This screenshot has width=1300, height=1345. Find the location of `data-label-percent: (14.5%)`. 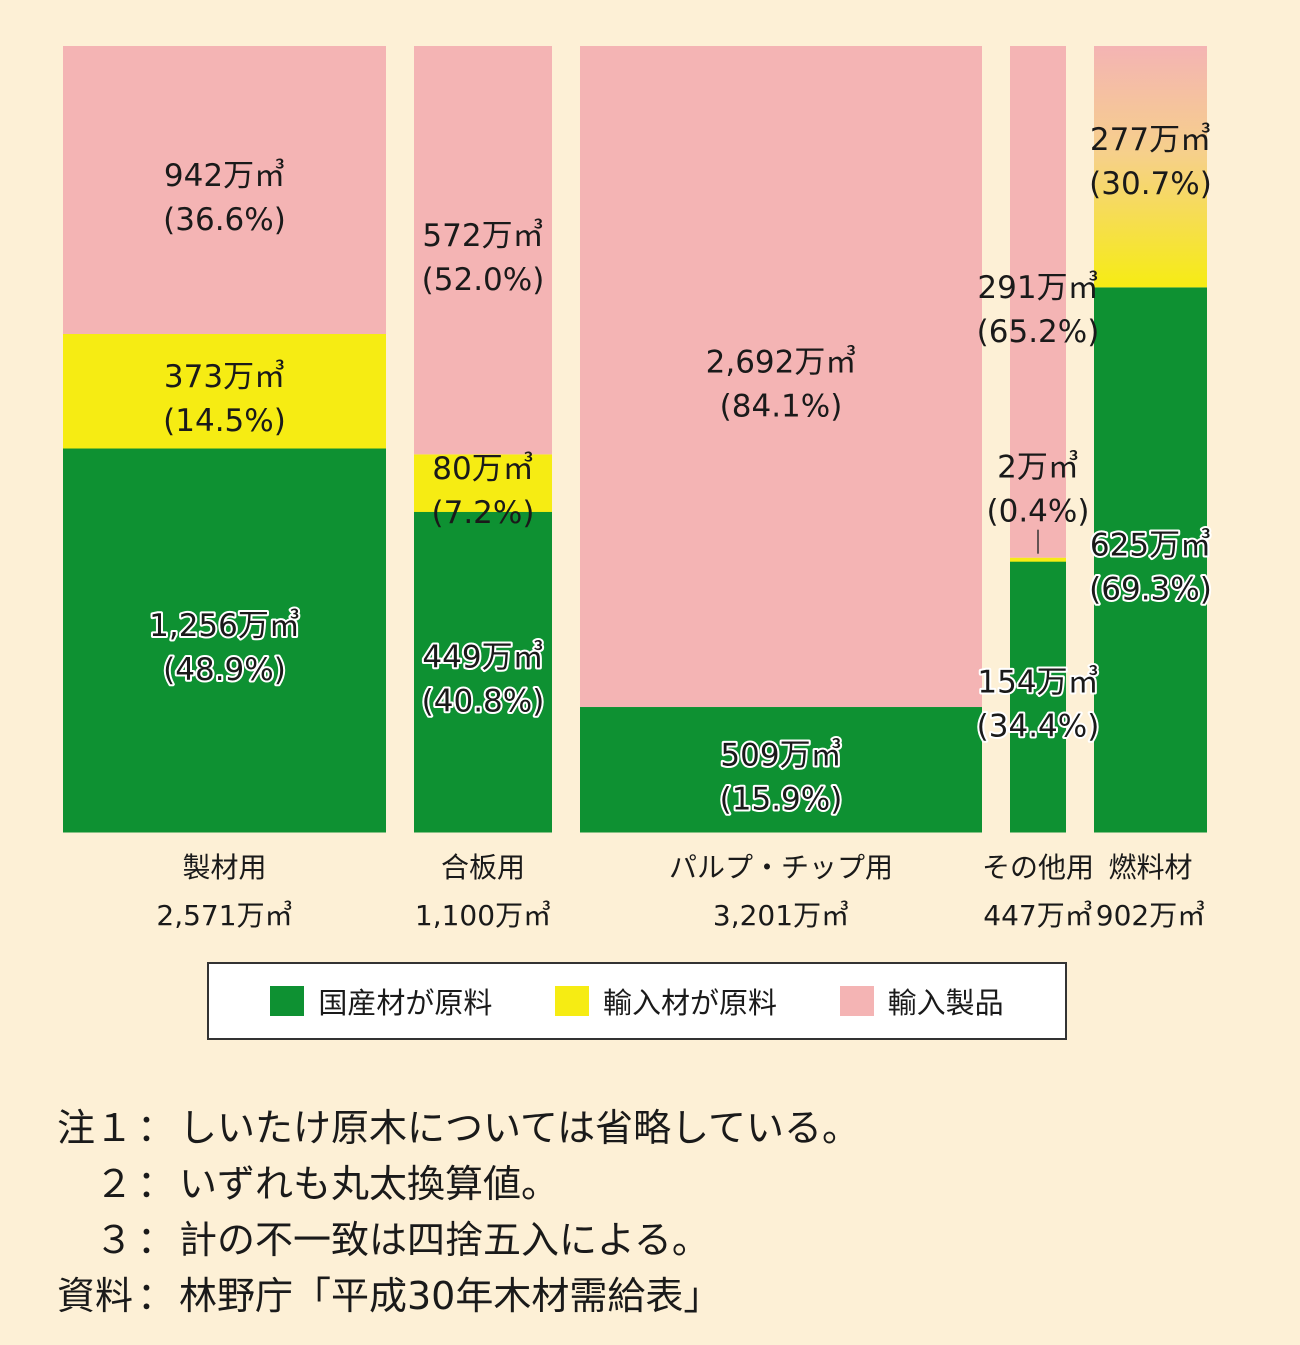

data-label-percent: (14.5%) is located at coordinates (224, 421).